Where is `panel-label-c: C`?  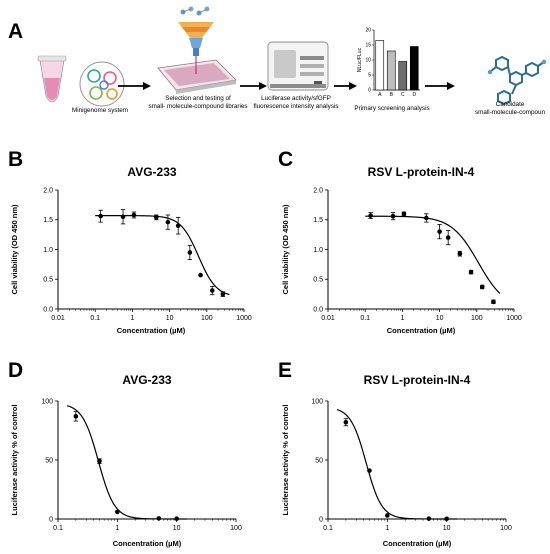
panel-label-c: C is located at coordinates (285, 159).